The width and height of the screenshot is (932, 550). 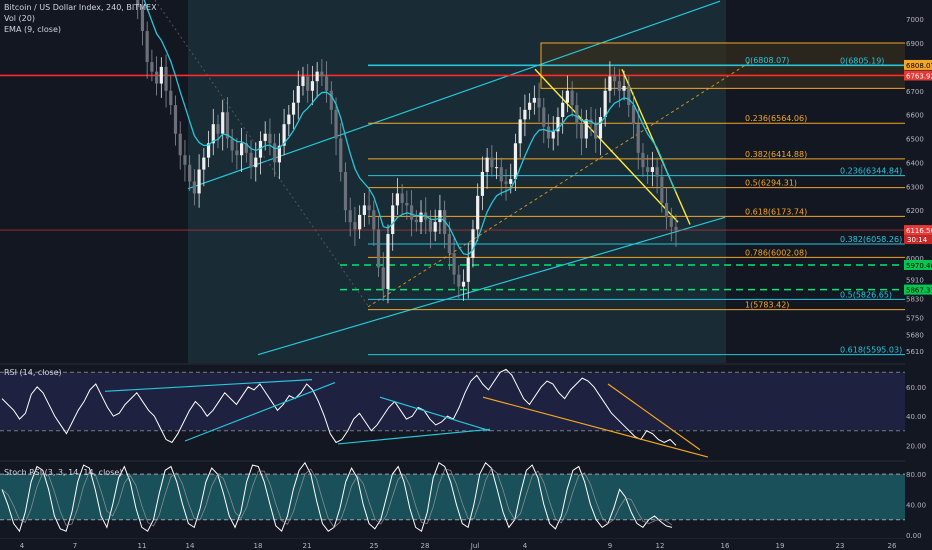 I want to click on time-axis-bg, so click(x=466, y=544).